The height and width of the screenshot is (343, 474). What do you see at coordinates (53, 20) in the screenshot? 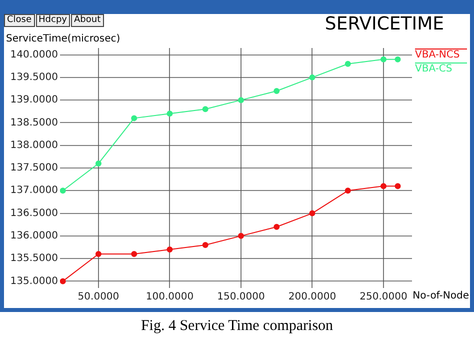
I see `text: Hdcpy` at bounding box center [53, 20].